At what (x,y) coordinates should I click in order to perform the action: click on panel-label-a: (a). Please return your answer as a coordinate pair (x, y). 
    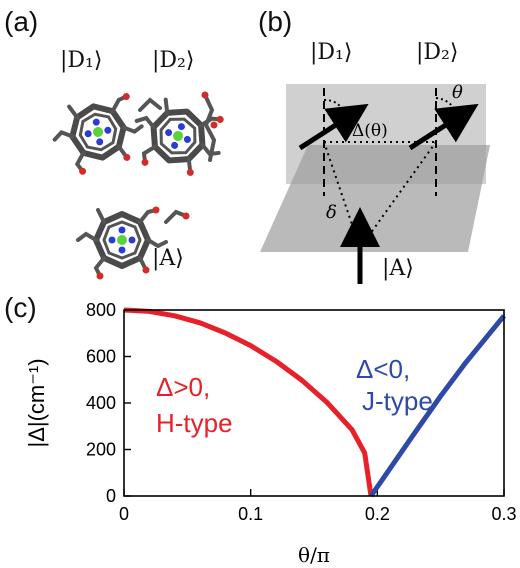
    Looking at the image, I should click on (21, 21).